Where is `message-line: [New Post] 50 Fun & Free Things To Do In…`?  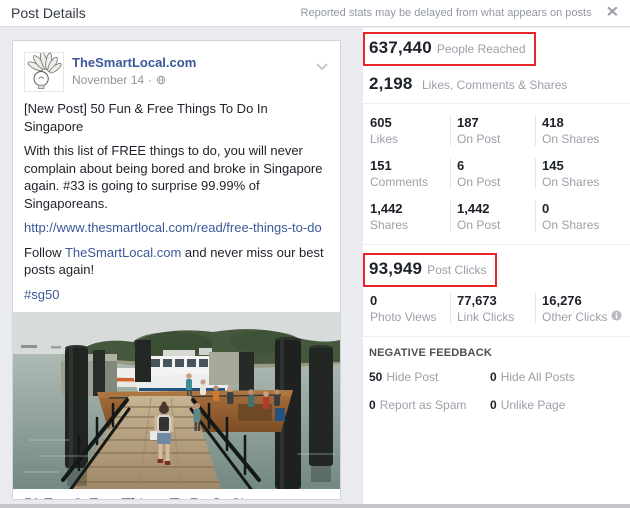 message-line: [New Post] 50 Fun & Free Things To Do In… is located at coordinates (146, 117).